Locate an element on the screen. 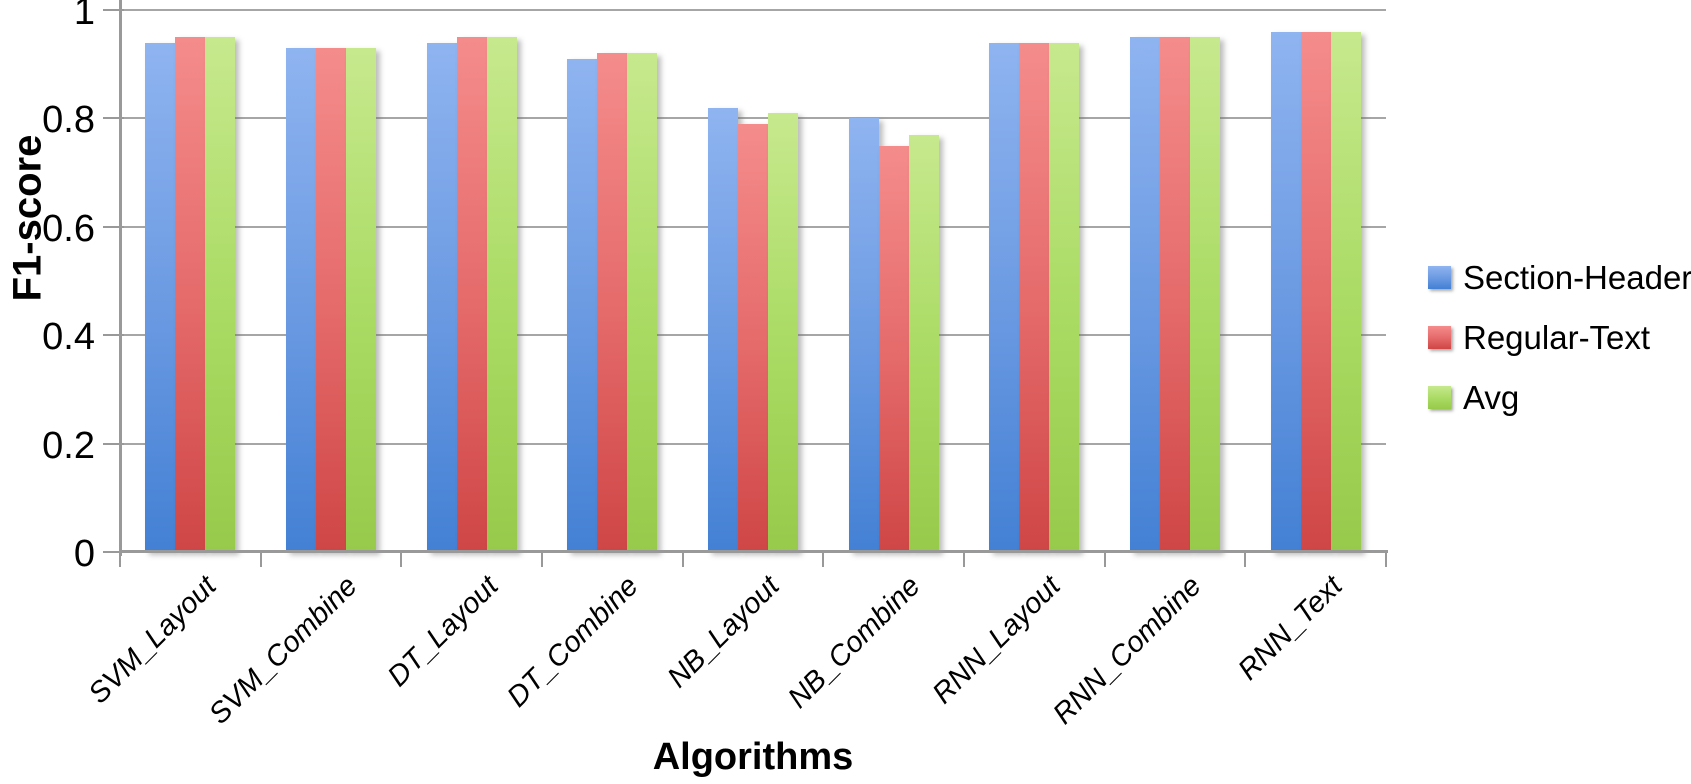 The height and width of the screenshot is (784, 1691). regular-text-swatch-icon is located at coordinates (1439, 337).